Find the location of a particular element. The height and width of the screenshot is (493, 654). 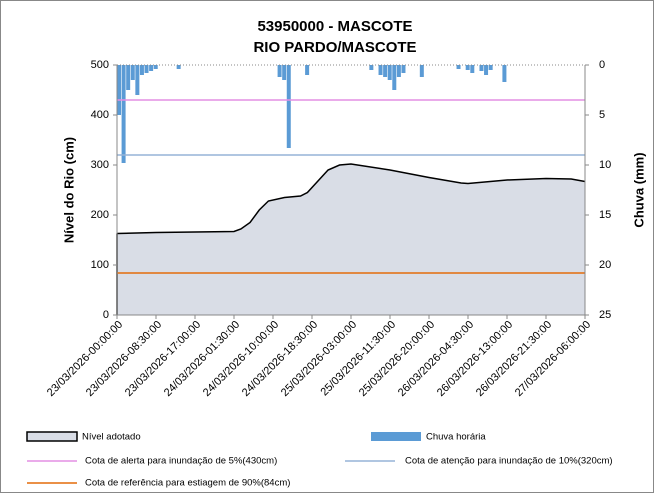

y-tick-label: 200 is located at coordinates (100, 215).